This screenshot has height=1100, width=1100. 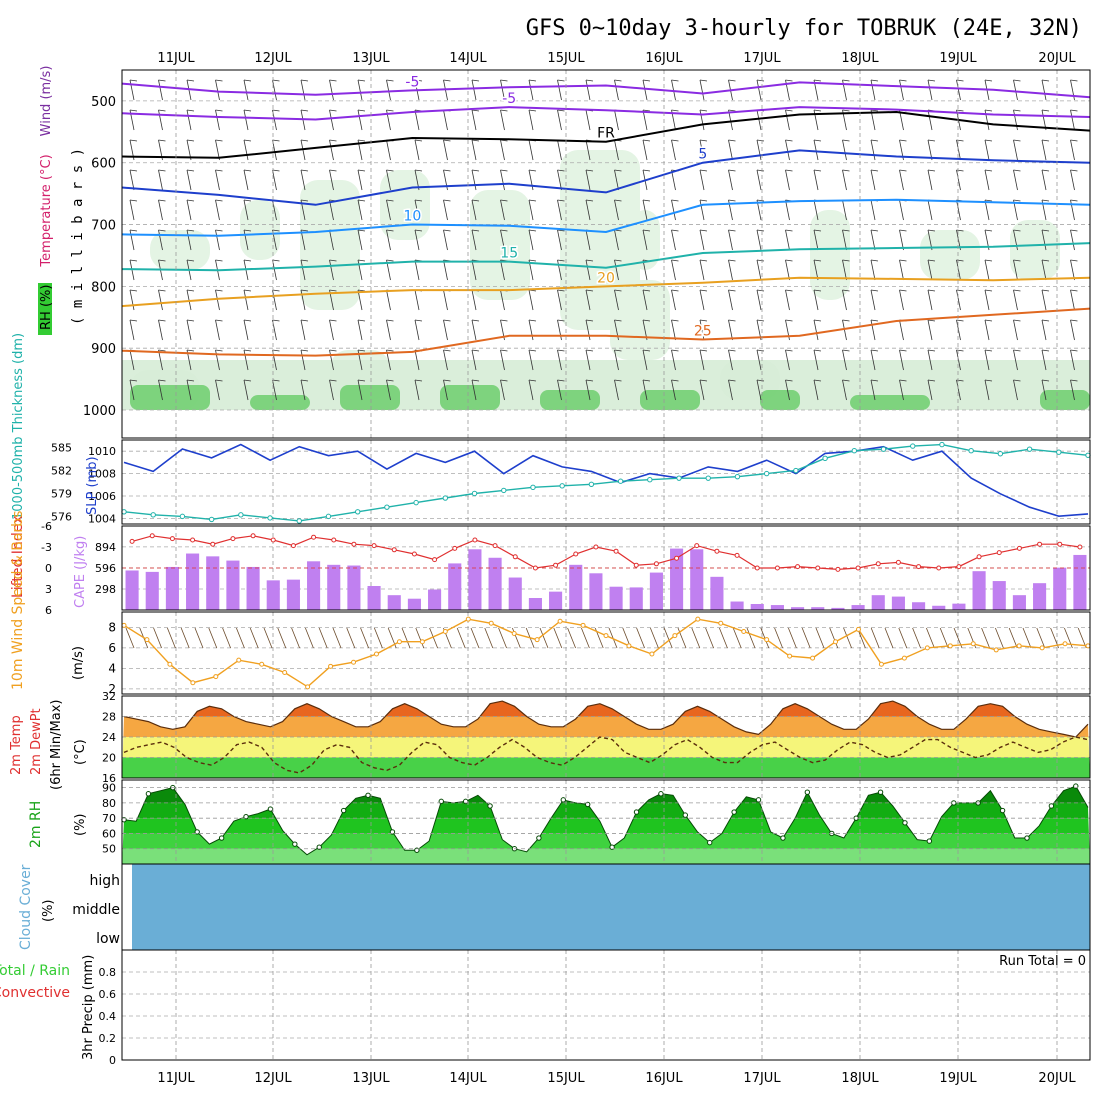 I want to click on li-point, so click(x=777, y=568).